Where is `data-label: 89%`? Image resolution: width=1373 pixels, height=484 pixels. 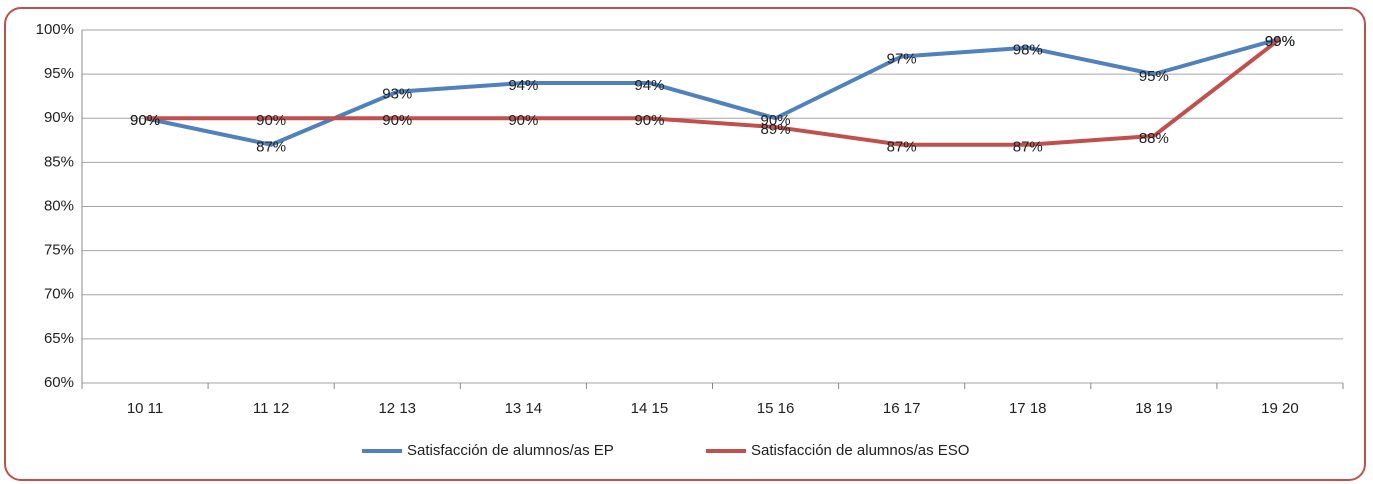 data-label: 89% is located at coordinates (776, 129).